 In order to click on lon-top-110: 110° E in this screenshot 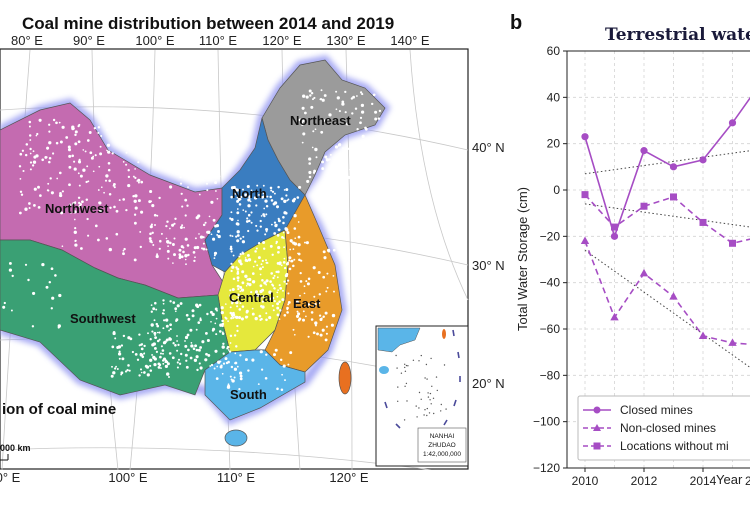, I will do `click(218, 40)`.